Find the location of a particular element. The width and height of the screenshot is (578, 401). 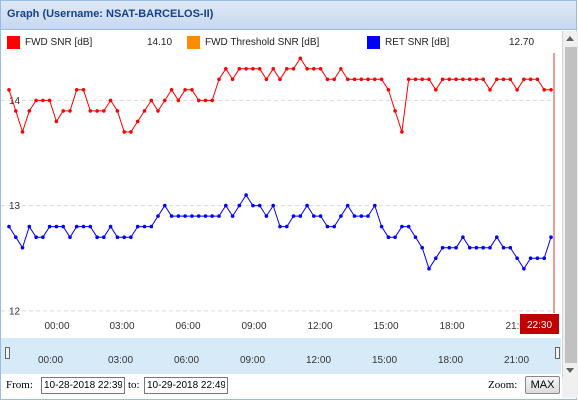

scrollbar-thumb is located at coordinates (571, 205).